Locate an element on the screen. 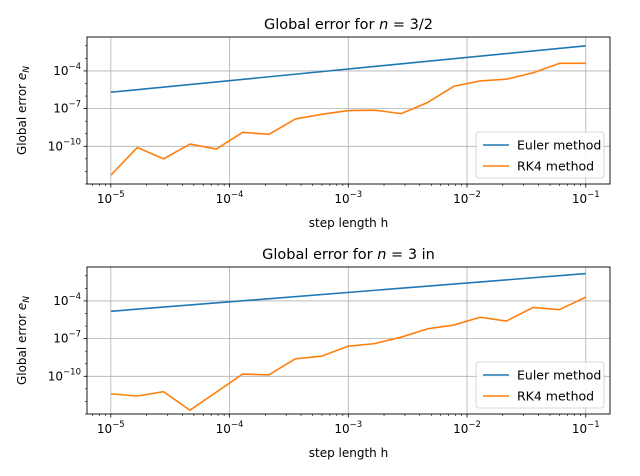 Image resolution: width=640 pixels, height=476 pixels. chart-title: Global error for n = 3 in is located at coordinates (348, 255).